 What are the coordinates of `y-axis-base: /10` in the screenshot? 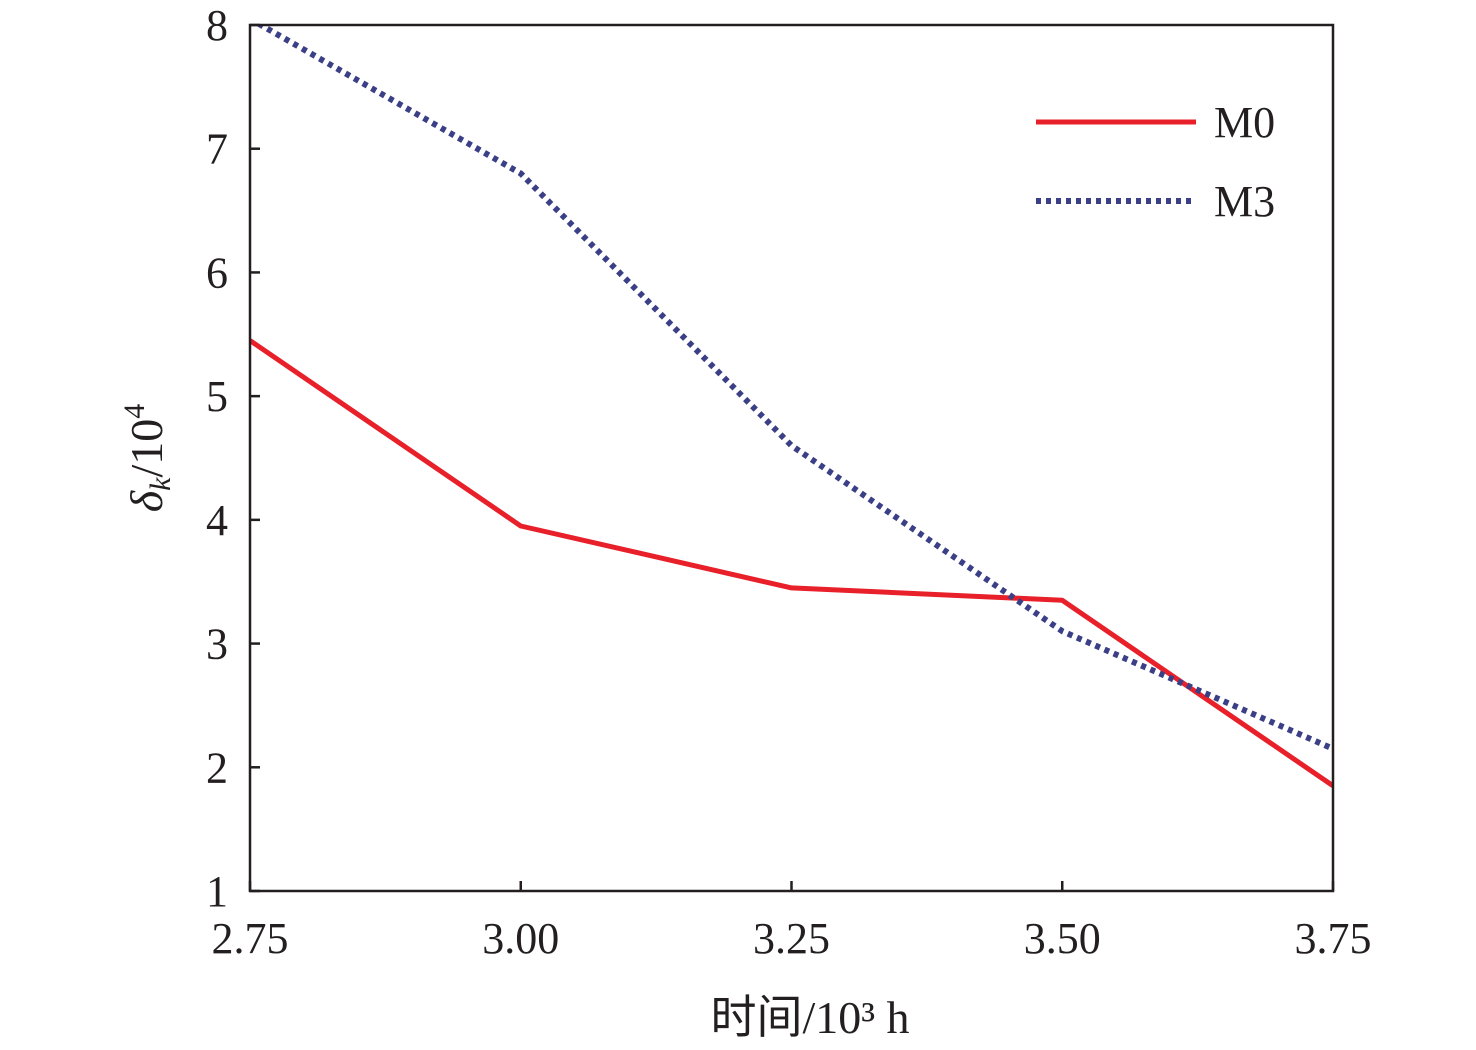 It's located at (146, 448).